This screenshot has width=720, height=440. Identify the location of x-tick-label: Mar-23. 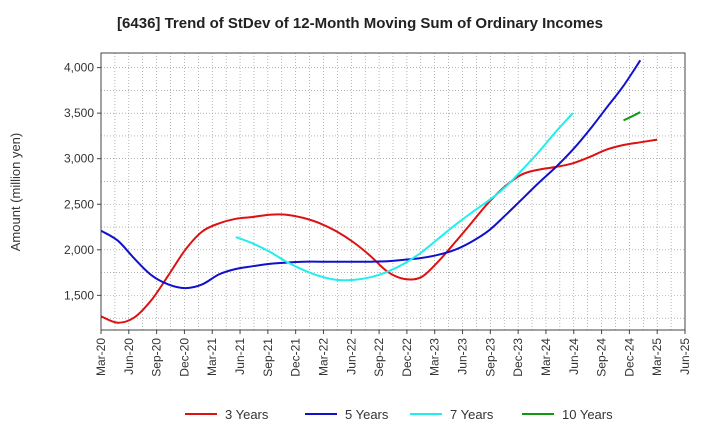
(435, 357).